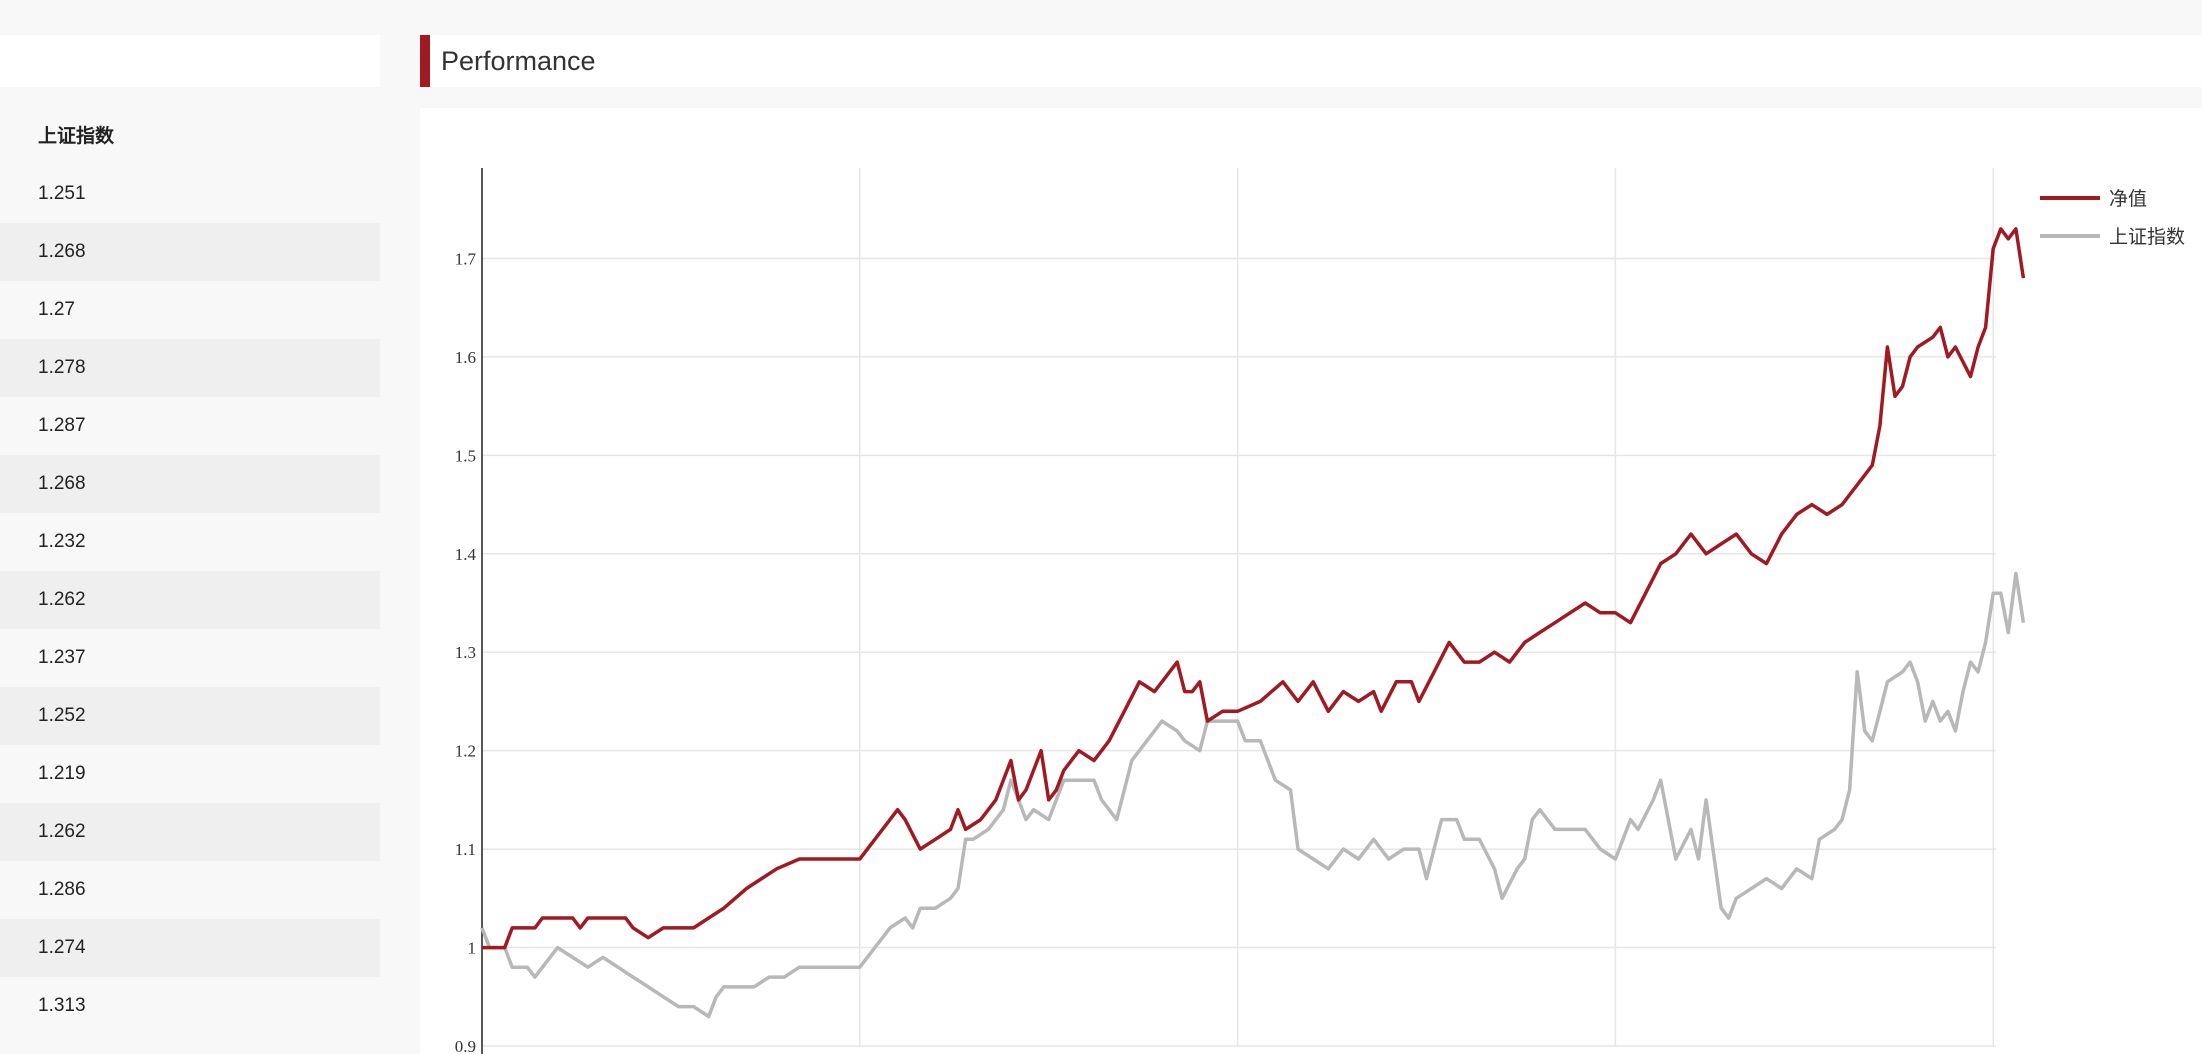 This screenshot has width=2202, height=1054. What do you see at coordinates (56, 309) in the screenshot?
I see `table-row: 1.27` at bounding box center [56, 309].